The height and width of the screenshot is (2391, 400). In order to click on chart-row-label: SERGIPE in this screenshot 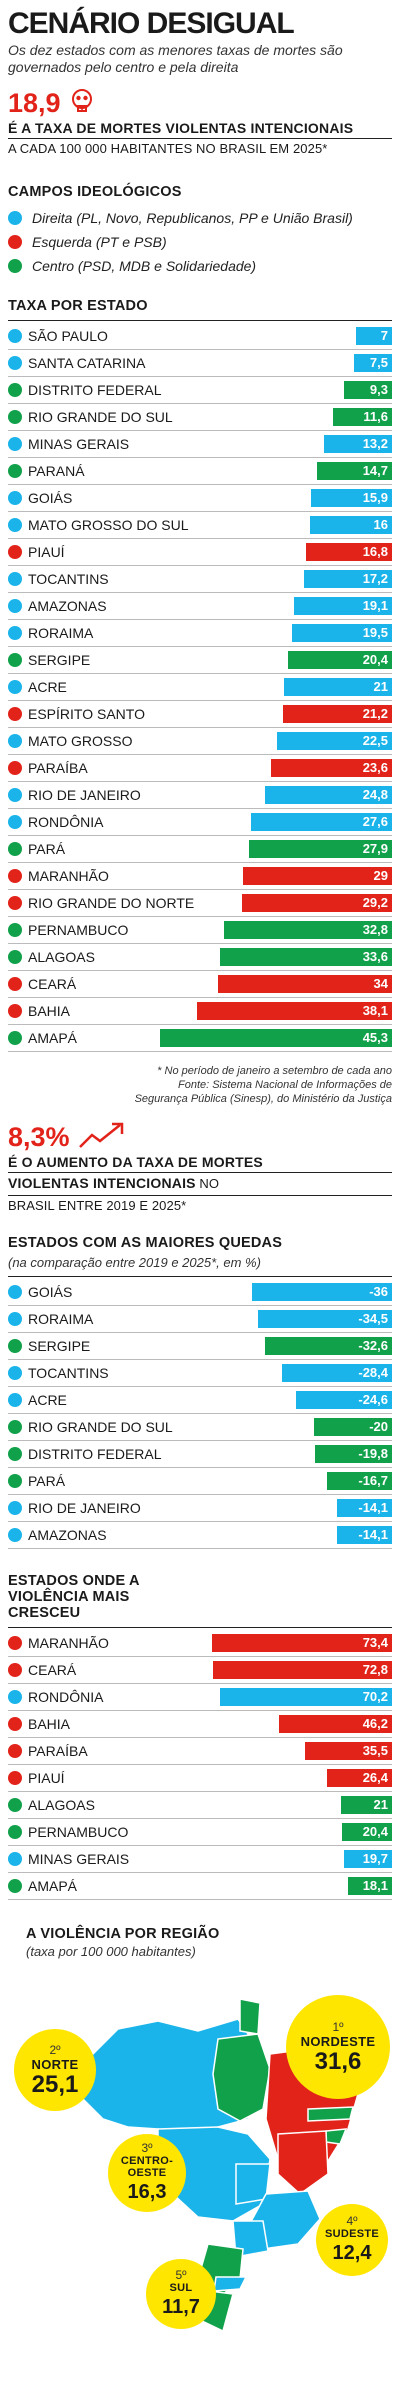, I will do `click(59, 1346)`.